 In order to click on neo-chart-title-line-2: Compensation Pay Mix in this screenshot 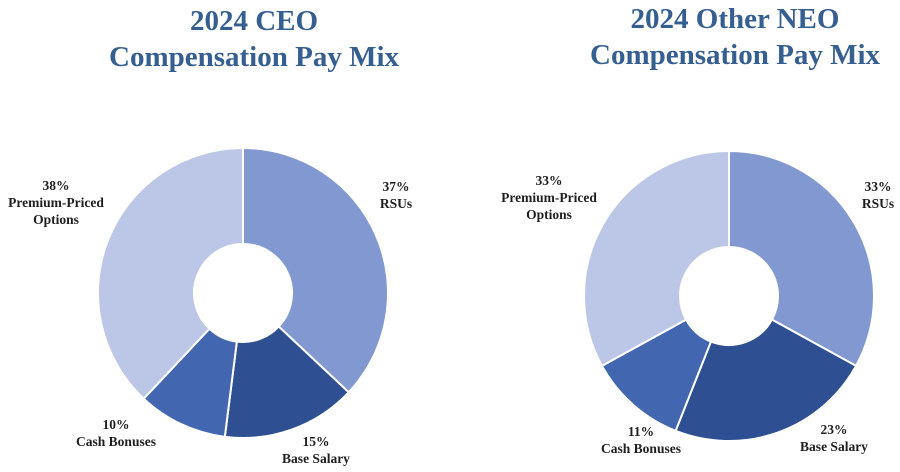, I will do `click(735, 55)`.